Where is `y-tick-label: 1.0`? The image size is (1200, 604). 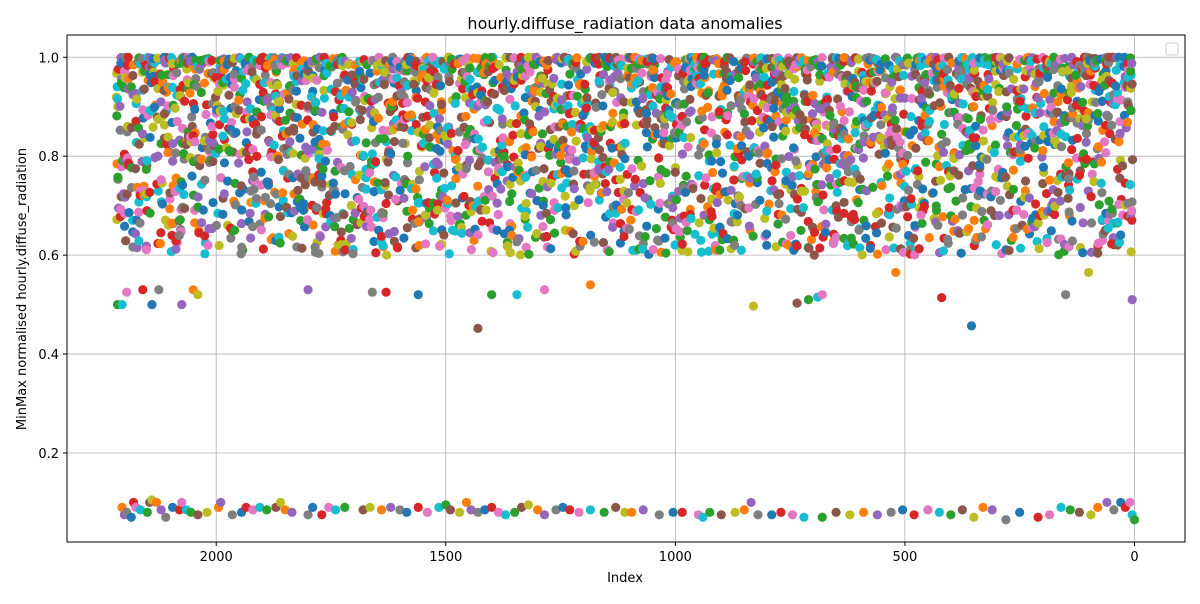 y-tick-label: 1.0 is located at coordinates (48, 58).